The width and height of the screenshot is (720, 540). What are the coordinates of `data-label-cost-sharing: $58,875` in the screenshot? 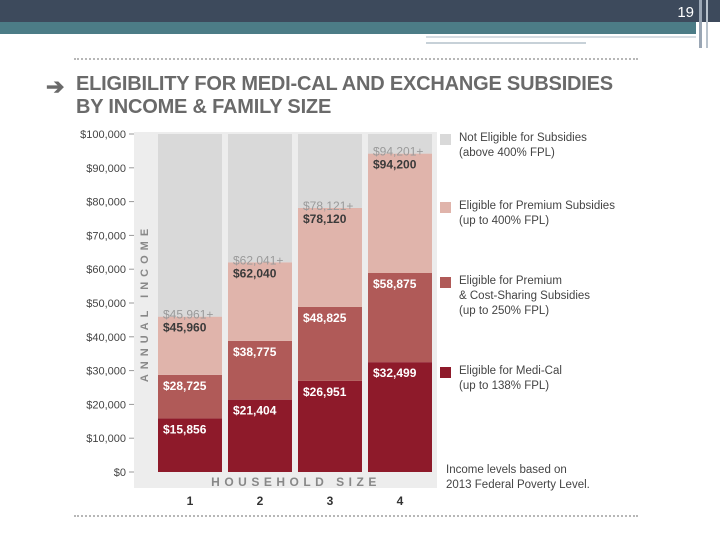 It's located at (395, 284).